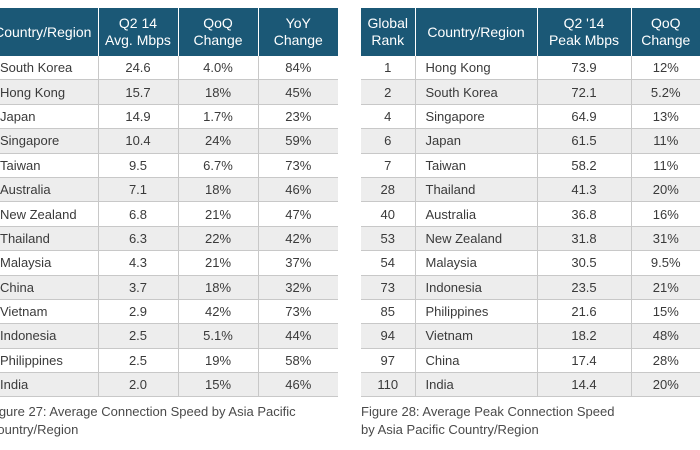  What do you see at coordinates (584, 361) in the screenshot?
I see `cell-peak-mbps: 17.4` at bounding box center [584, 361].